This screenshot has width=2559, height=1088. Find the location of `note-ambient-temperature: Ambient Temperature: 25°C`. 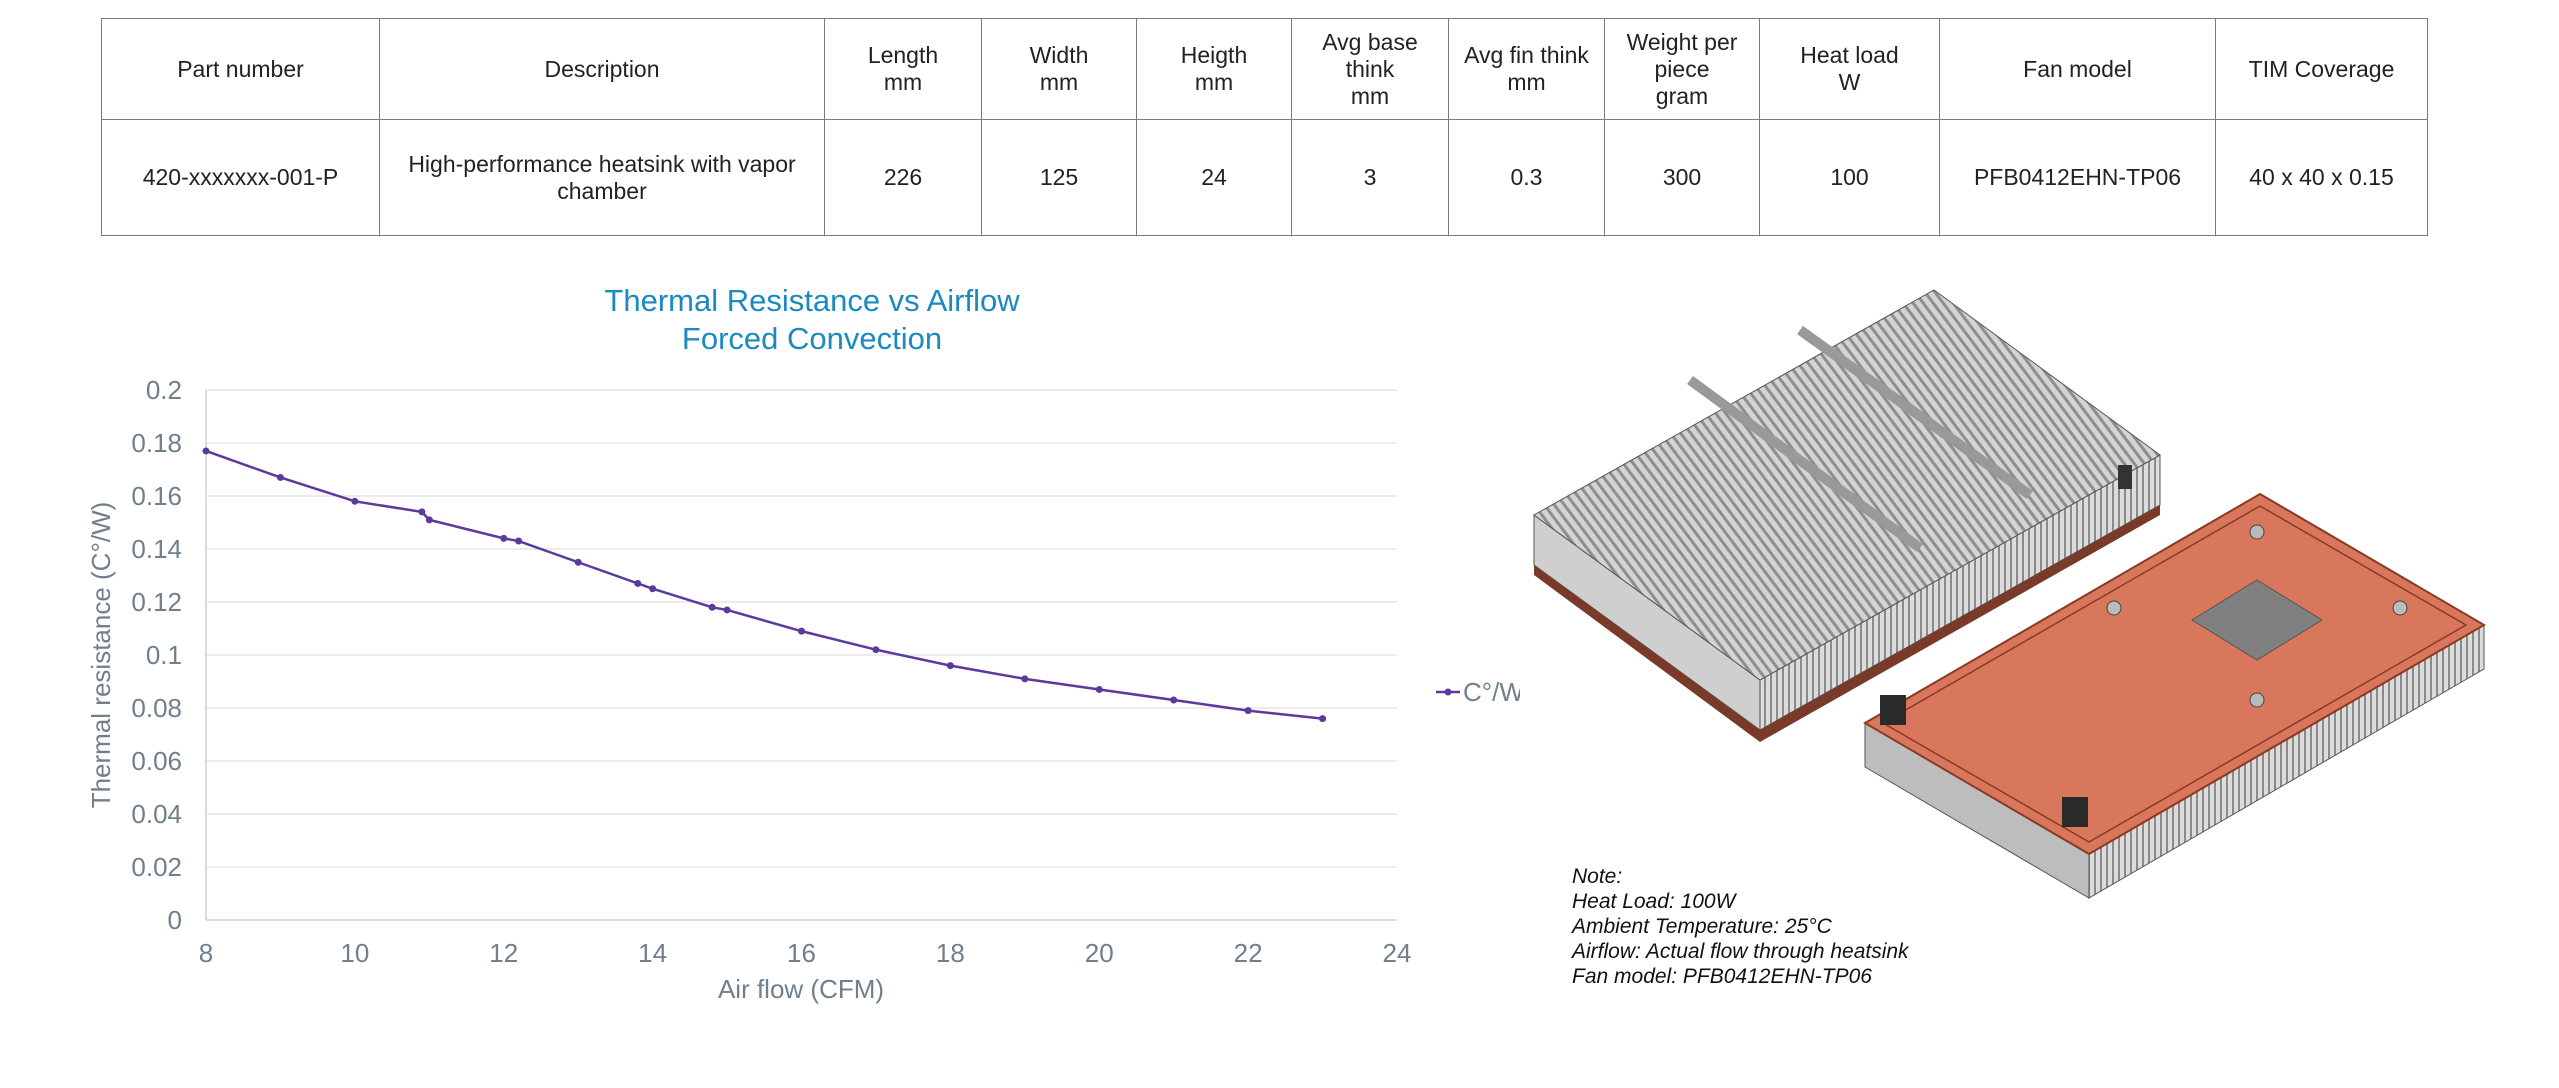

note-ambient-temperature: Ambient Temperature: 25°C is located at coordinates (1702, 926).